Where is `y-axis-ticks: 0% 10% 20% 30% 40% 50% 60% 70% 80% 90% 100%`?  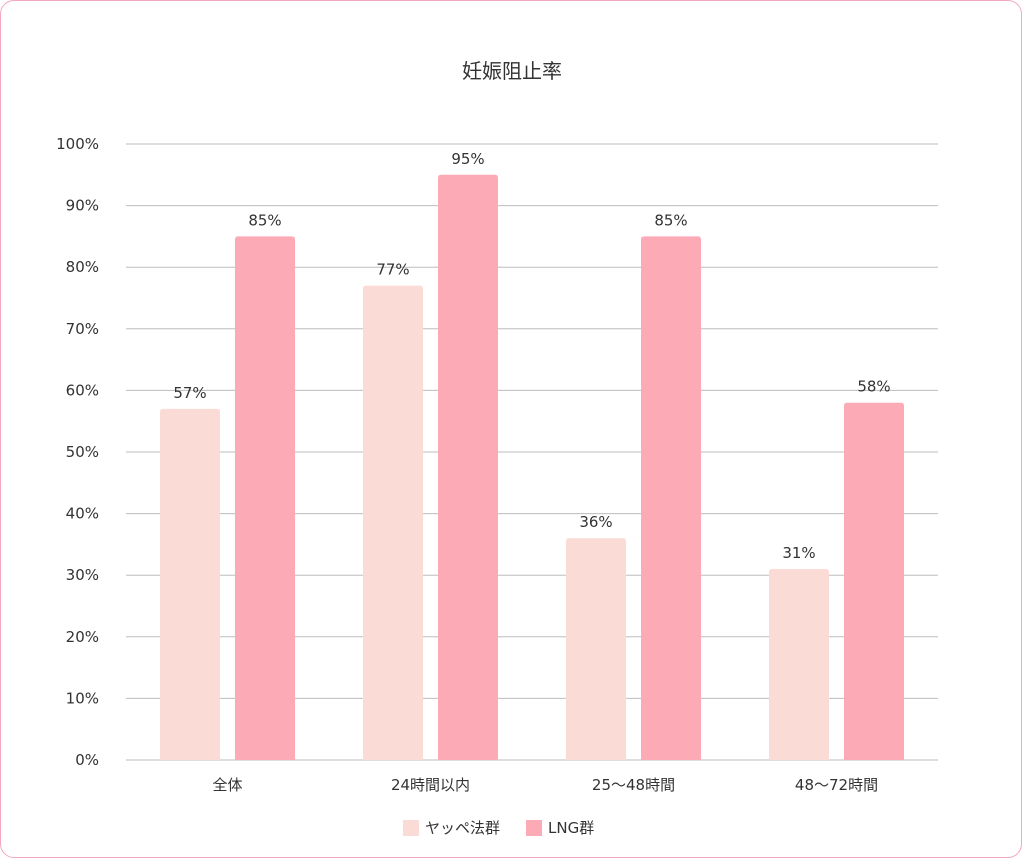
y-axis-ticks: 0% 10% 20% 30% 40% 50% 60% 70% 80% 90% 100% is located at coordinates (77, 452).